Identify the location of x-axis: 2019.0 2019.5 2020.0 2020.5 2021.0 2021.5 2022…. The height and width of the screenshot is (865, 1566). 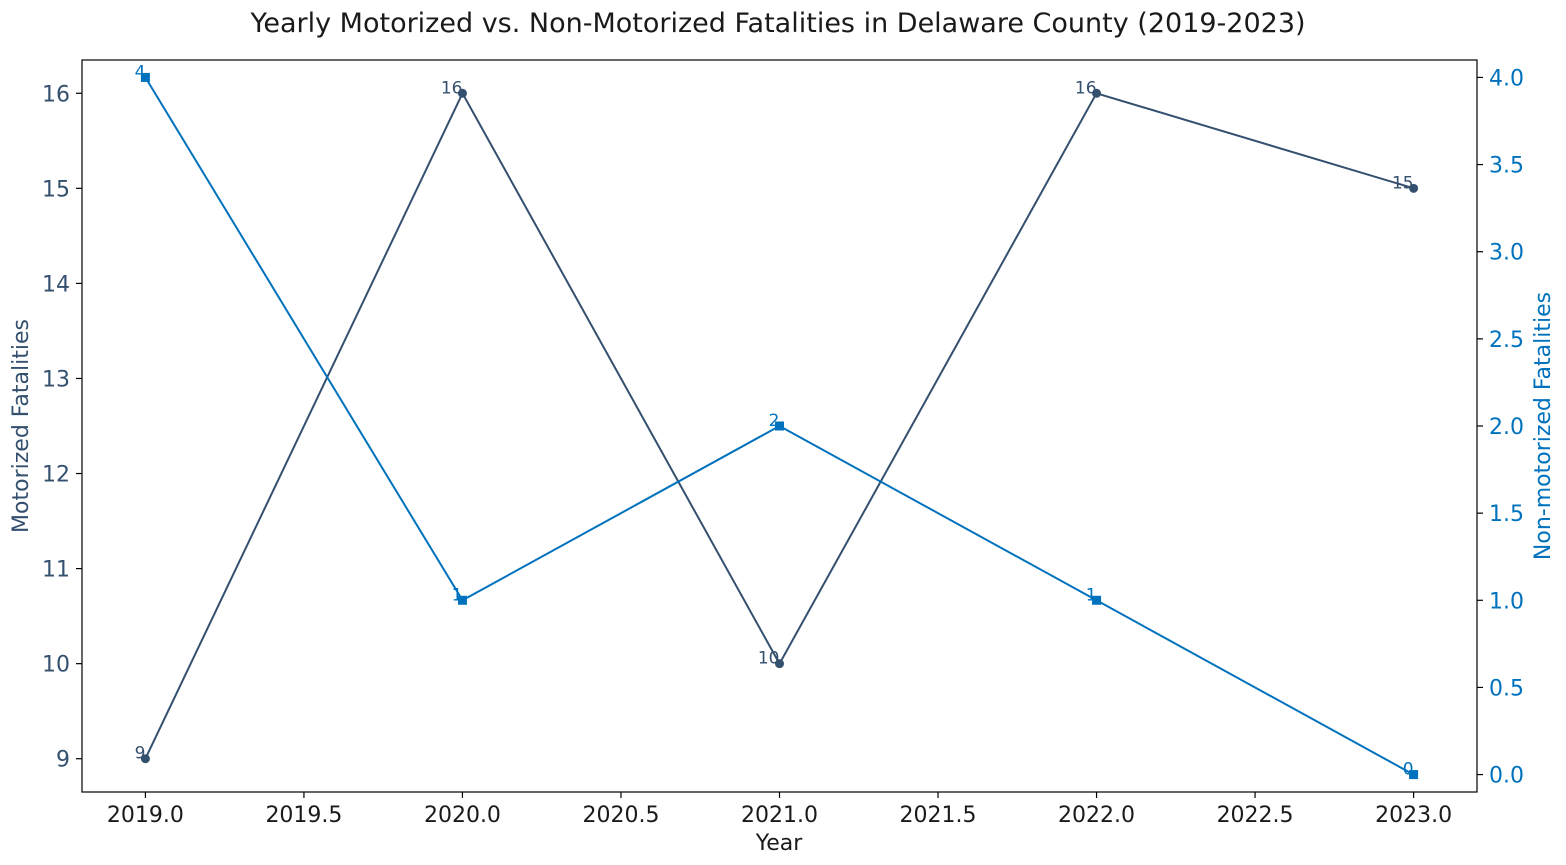
(779, 810).